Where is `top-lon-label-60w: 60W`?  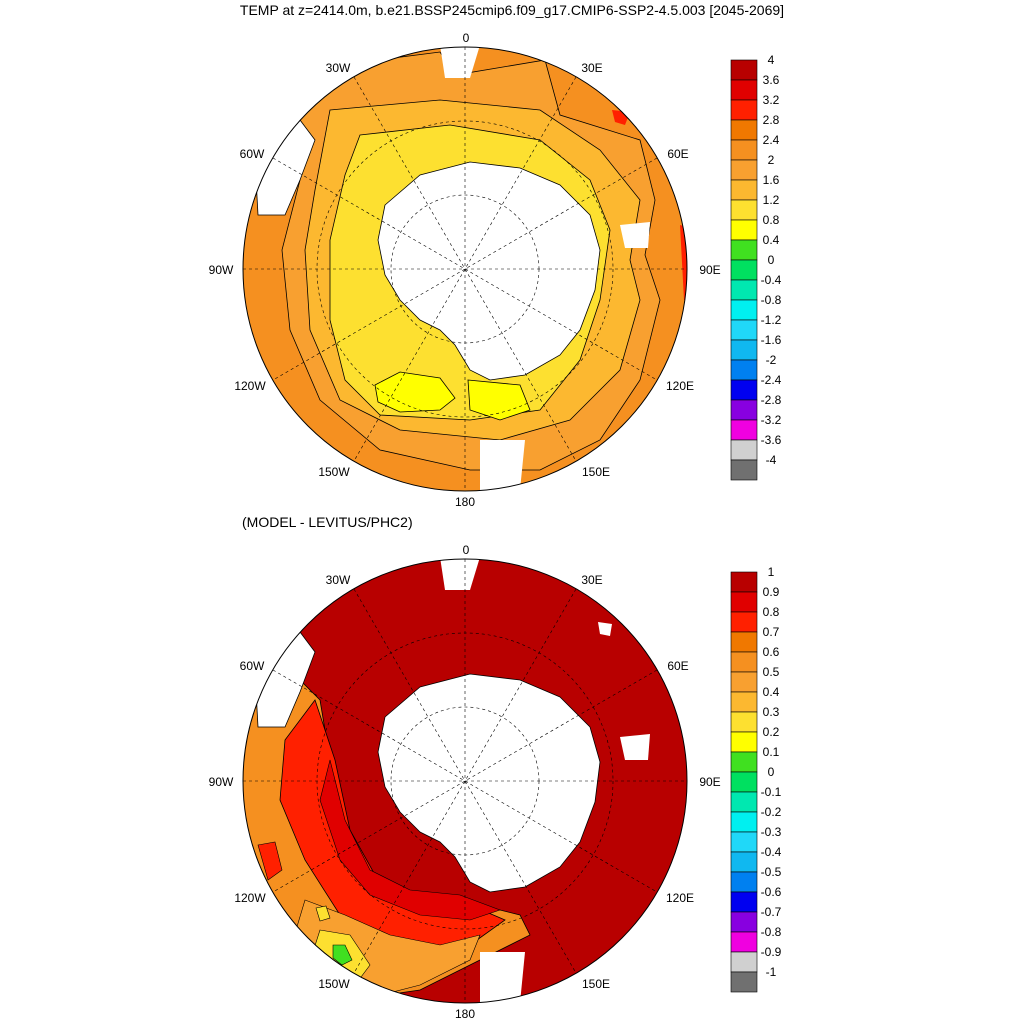
top-lon-label-60w: 60W is located at coordinates (252, 154).